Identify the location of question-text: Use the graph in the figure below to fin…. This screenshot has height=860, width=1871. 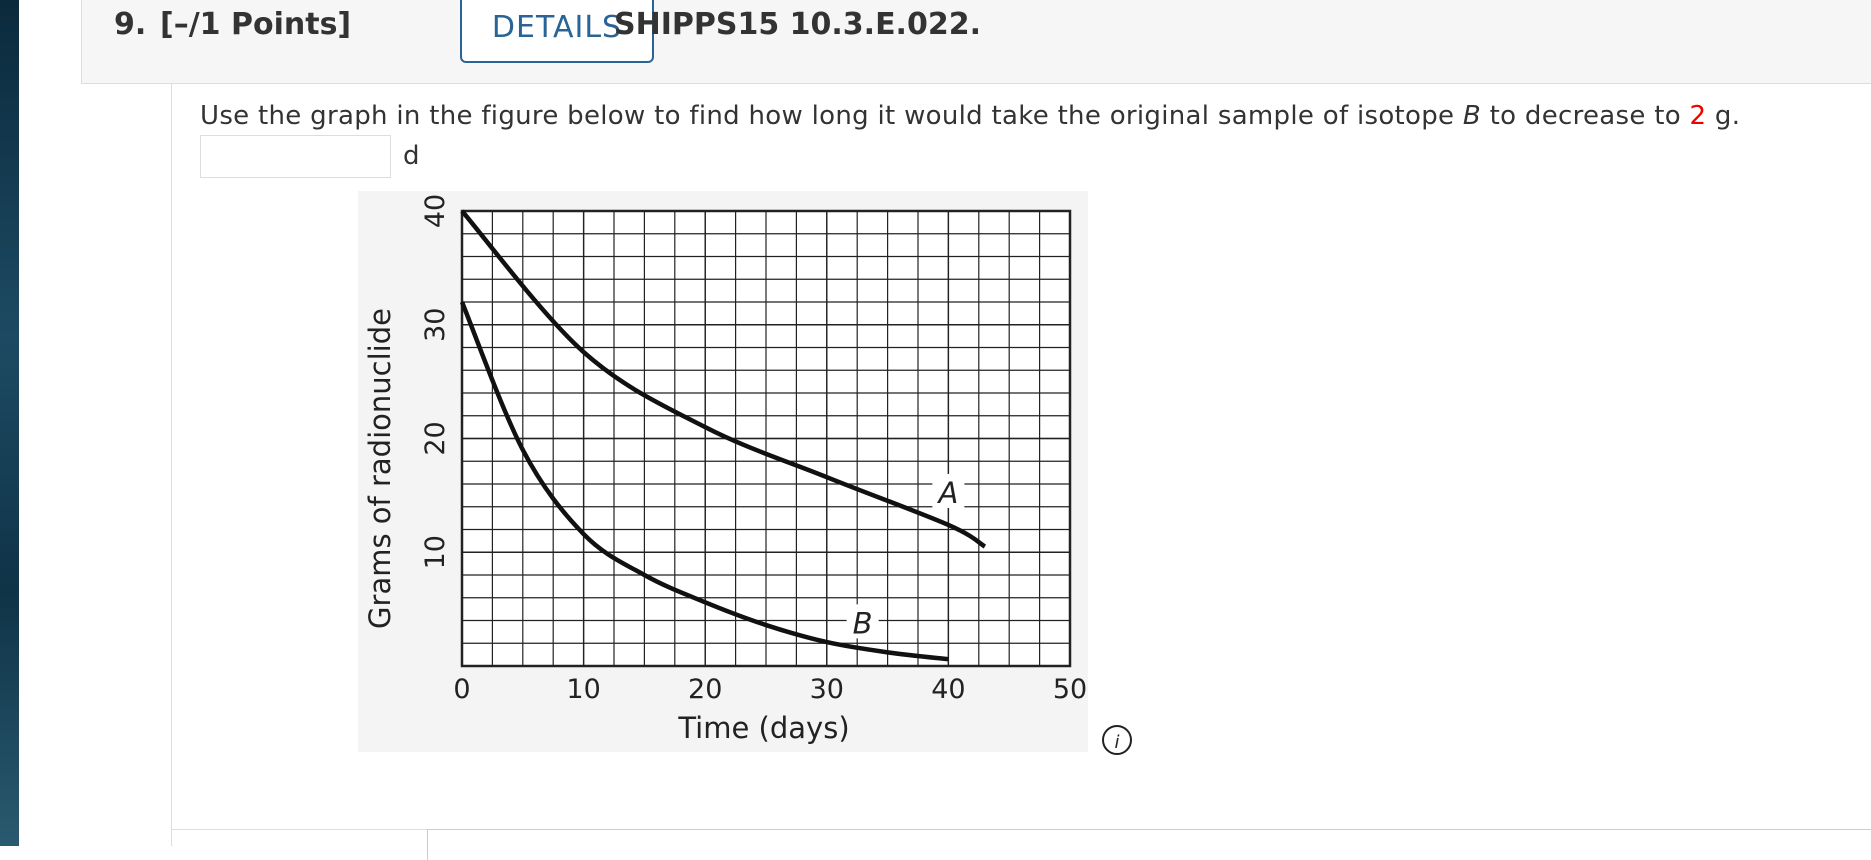
(970, 116).